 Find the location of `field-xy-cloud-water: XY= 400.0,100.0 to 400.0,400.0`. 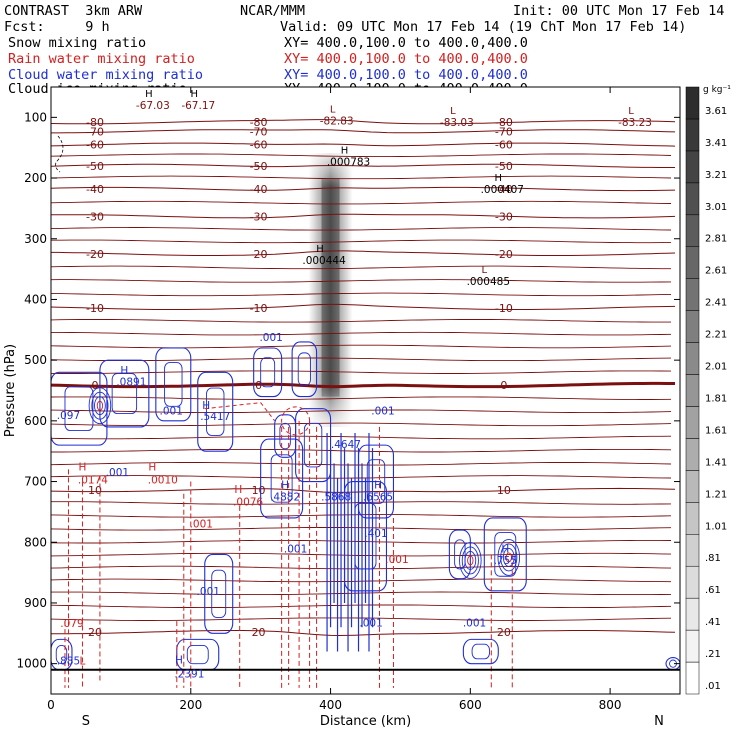

field-xy-cloud-water: XY= 400.0,100.0 to 400.0,400.0 is located at coordinates (406, 75).